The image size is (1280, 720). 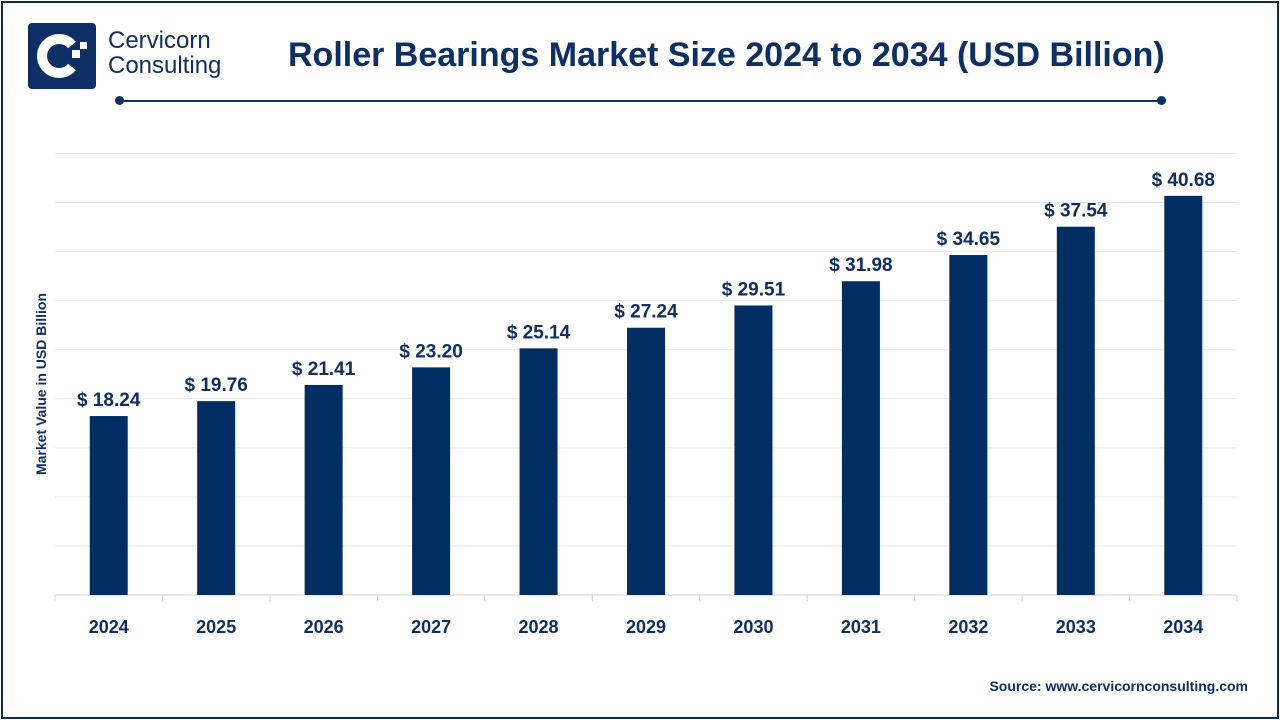 What do you see at coordinates (1076, 627) in the screenshot?
I see `x-tick-label-2033: 2033` at bounding box center [1076, 627].